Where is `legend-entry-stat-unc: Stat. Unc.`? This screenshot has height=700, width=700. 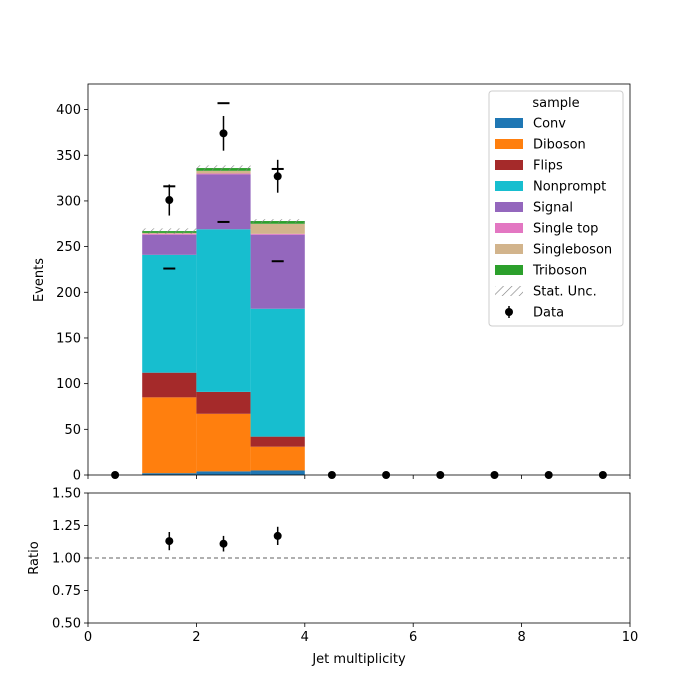
legend-entry-stat-unc: Stat. Unc. is located at coordinates (546, 292).